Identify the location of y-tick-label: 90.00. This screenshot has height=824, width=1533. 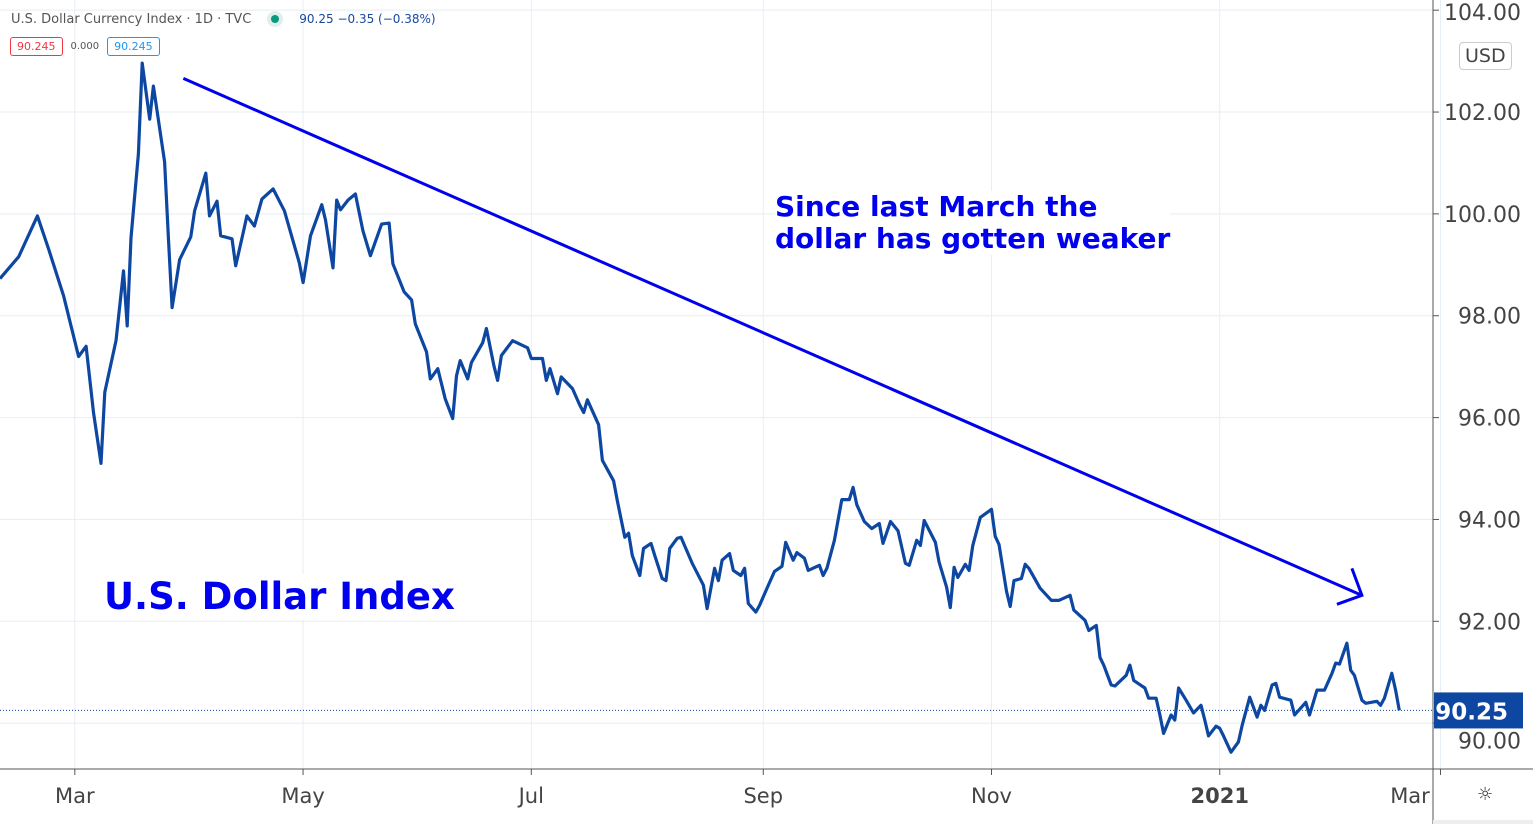
(1489, 741).